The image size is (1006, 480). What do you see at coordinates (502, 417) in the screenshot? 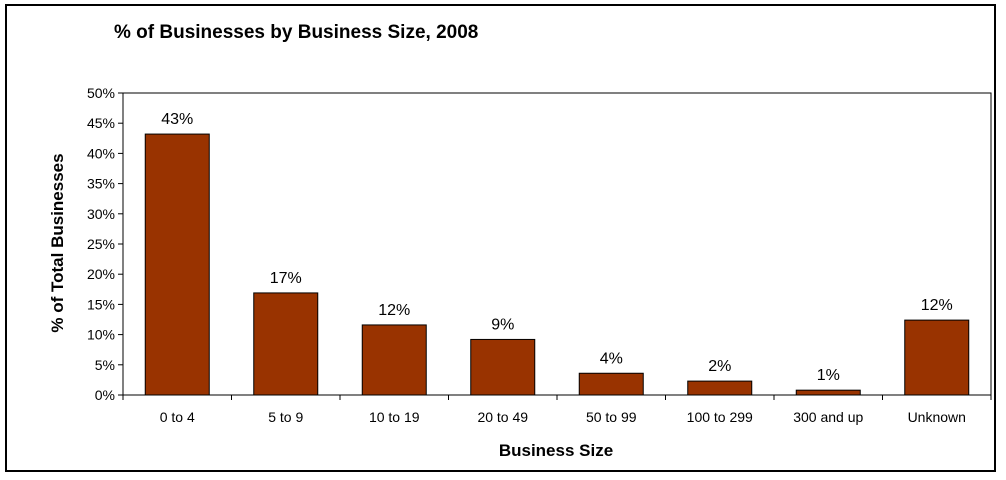
I see `x-tick-label: 20 to 49` at bounding box center [502, 417].